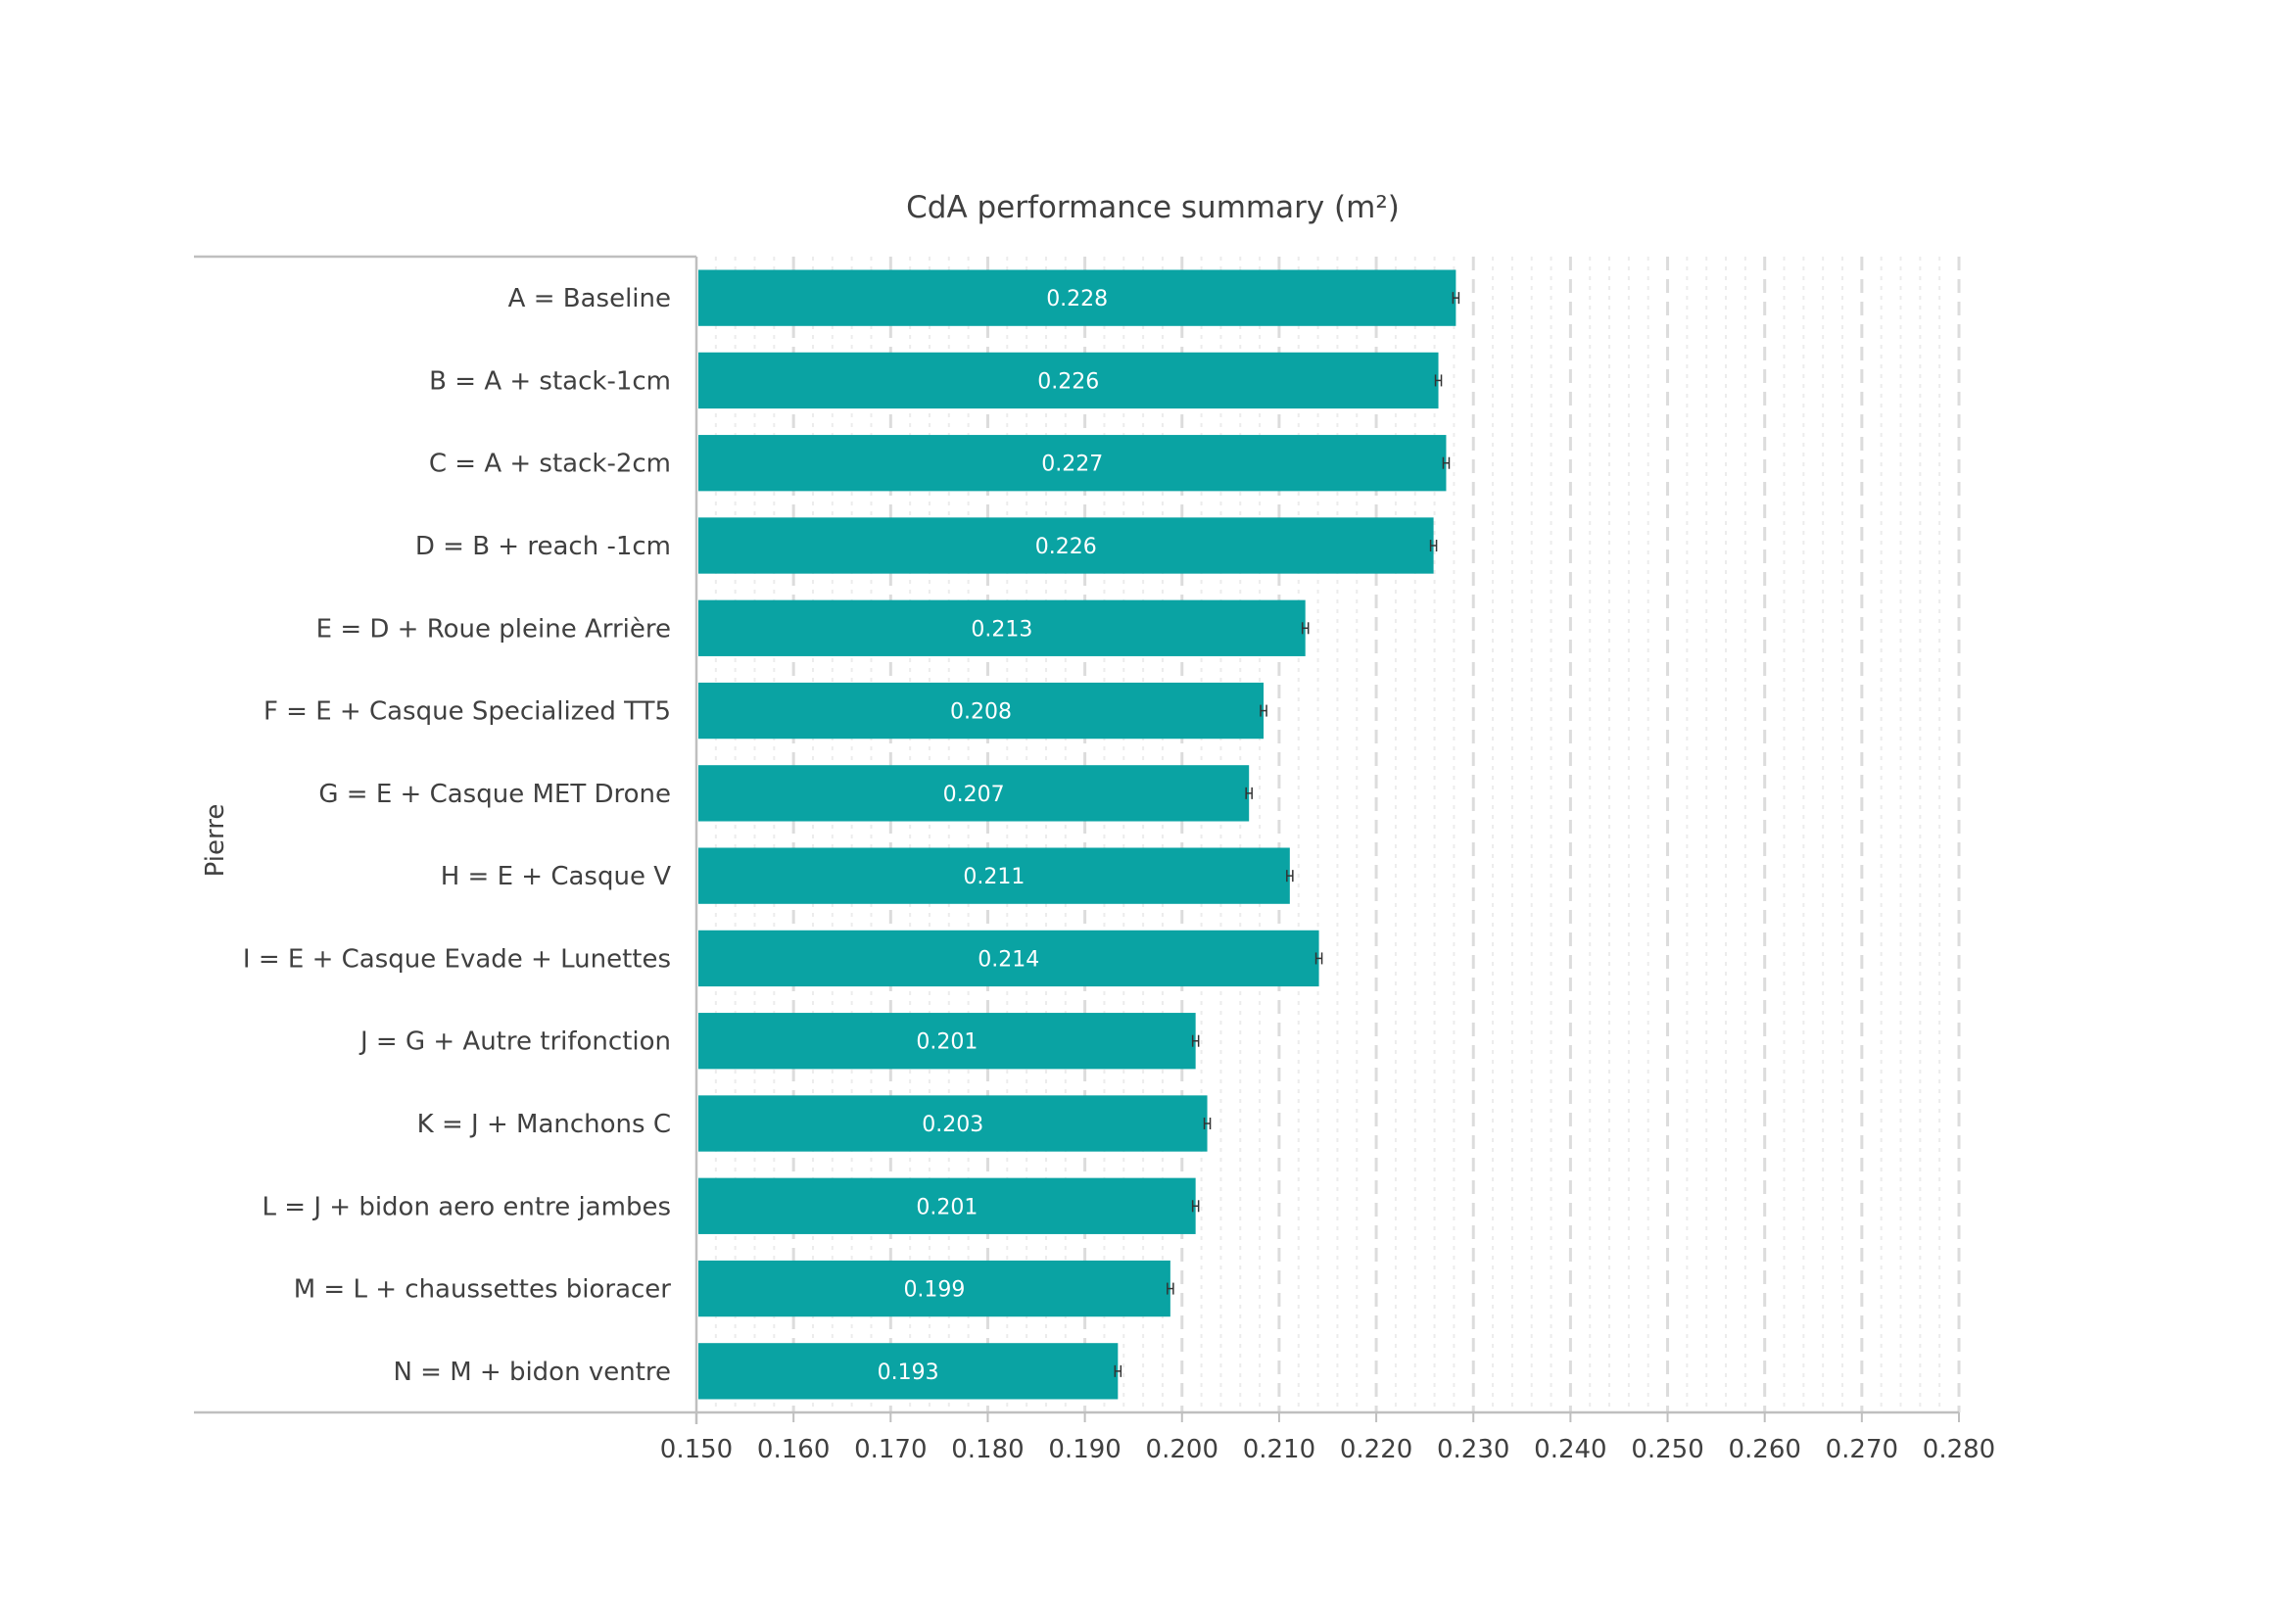 This screenshot has width=2291, height=1624. Describe the element at coordinates (467, 712) in the screenshot. I see `category-label: F = E + Casque Specialized TT5` at that location.